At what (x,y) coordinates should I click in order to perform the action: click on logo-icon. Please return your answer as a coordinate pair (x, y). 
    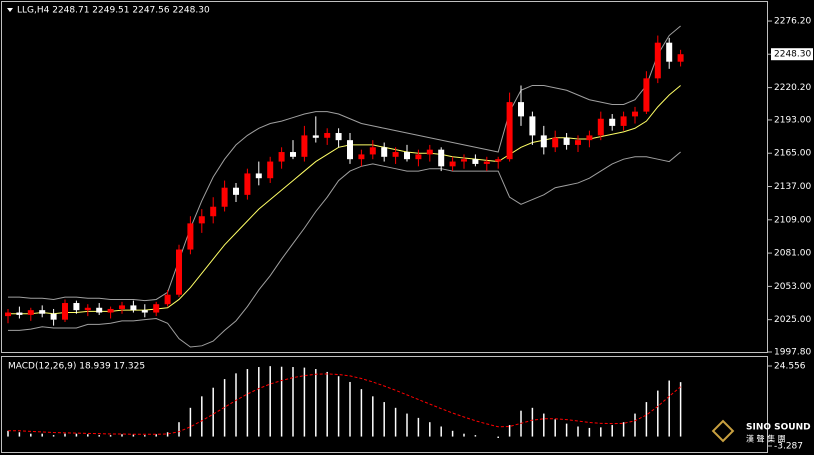
    Looking at the image, I should click on (723, 431).